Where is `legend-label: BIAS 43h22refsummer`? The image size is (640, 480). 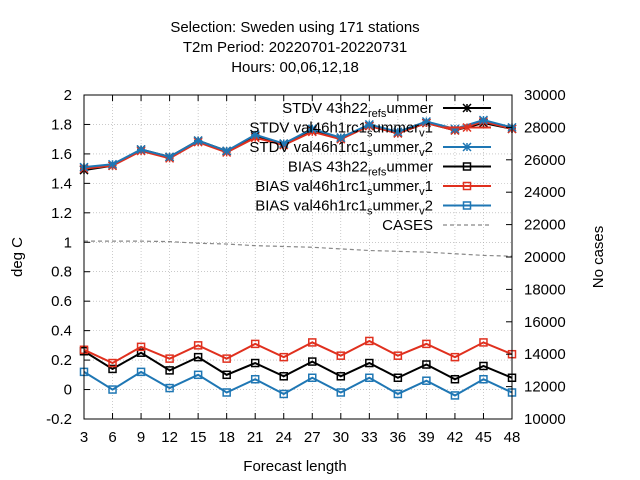 legend-label: BIAS 43h22refsummer is located at coordinates (360, 169).